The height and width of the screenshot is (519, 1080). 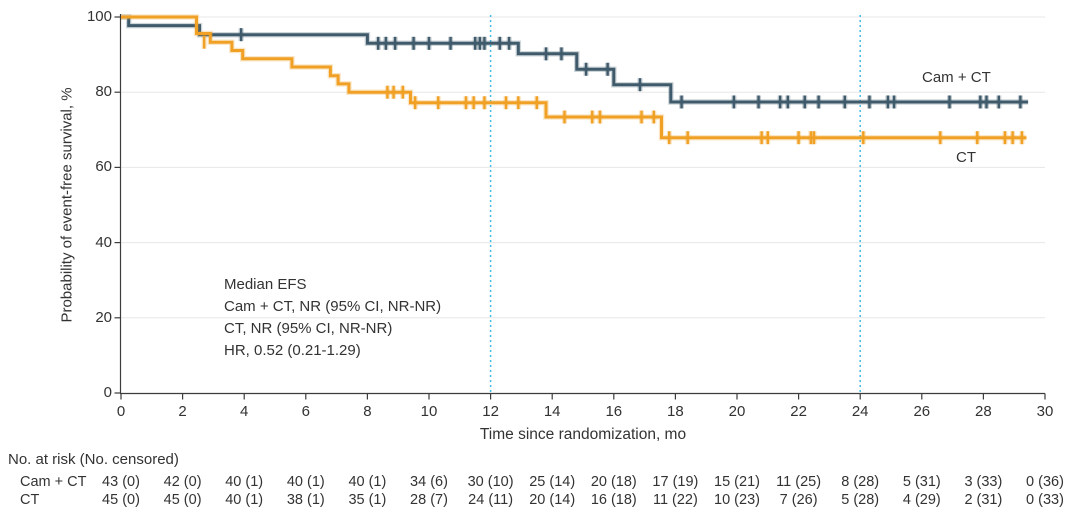 What do you see at coordinates (429, 500) in the screenshot?
I see `risk-value-cell: 28 (7)` at bounding box center [429, 500].